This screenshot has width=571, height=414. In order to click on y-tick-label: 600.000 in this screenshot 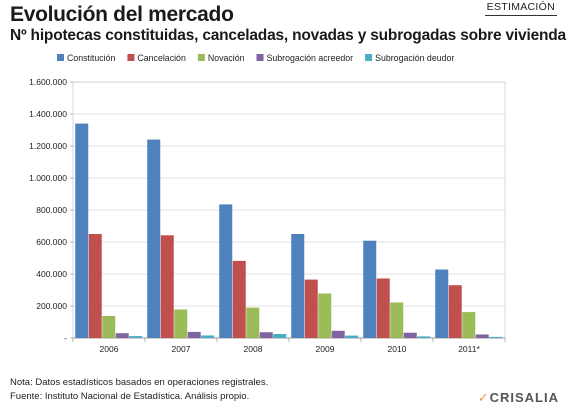, I will do `click(51, 242)`.